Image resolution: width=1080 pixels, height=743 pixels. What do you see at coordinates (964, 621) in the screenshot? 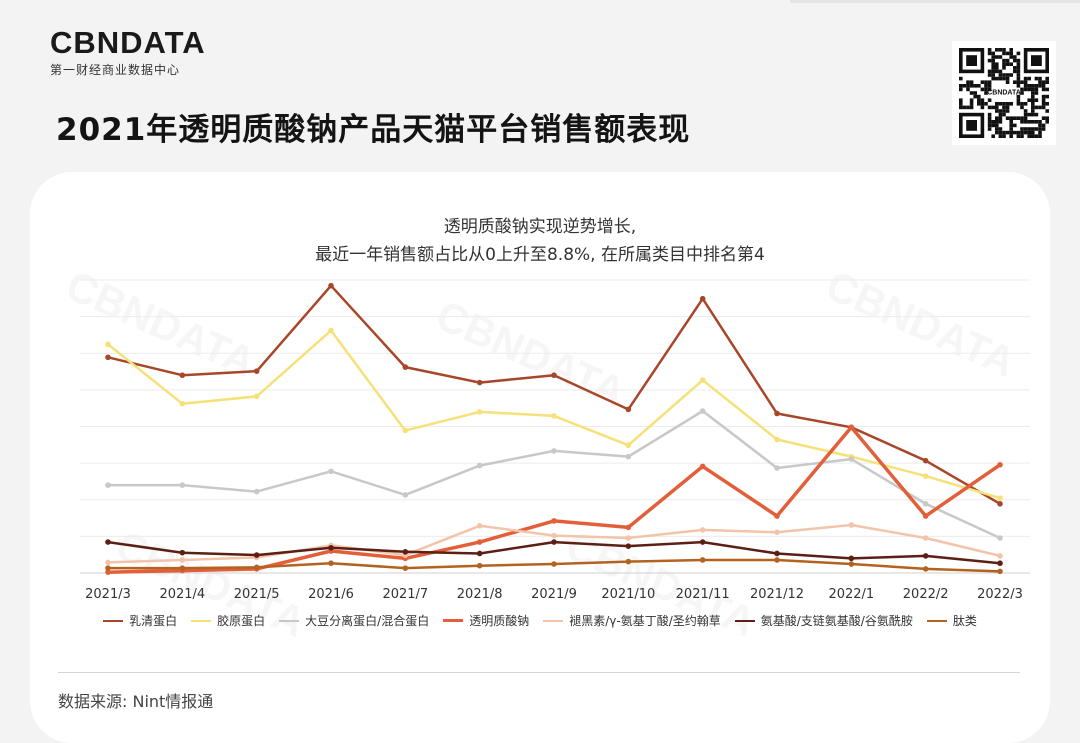
I see `legend-label: 肽类` at bounding box center [964, 621].